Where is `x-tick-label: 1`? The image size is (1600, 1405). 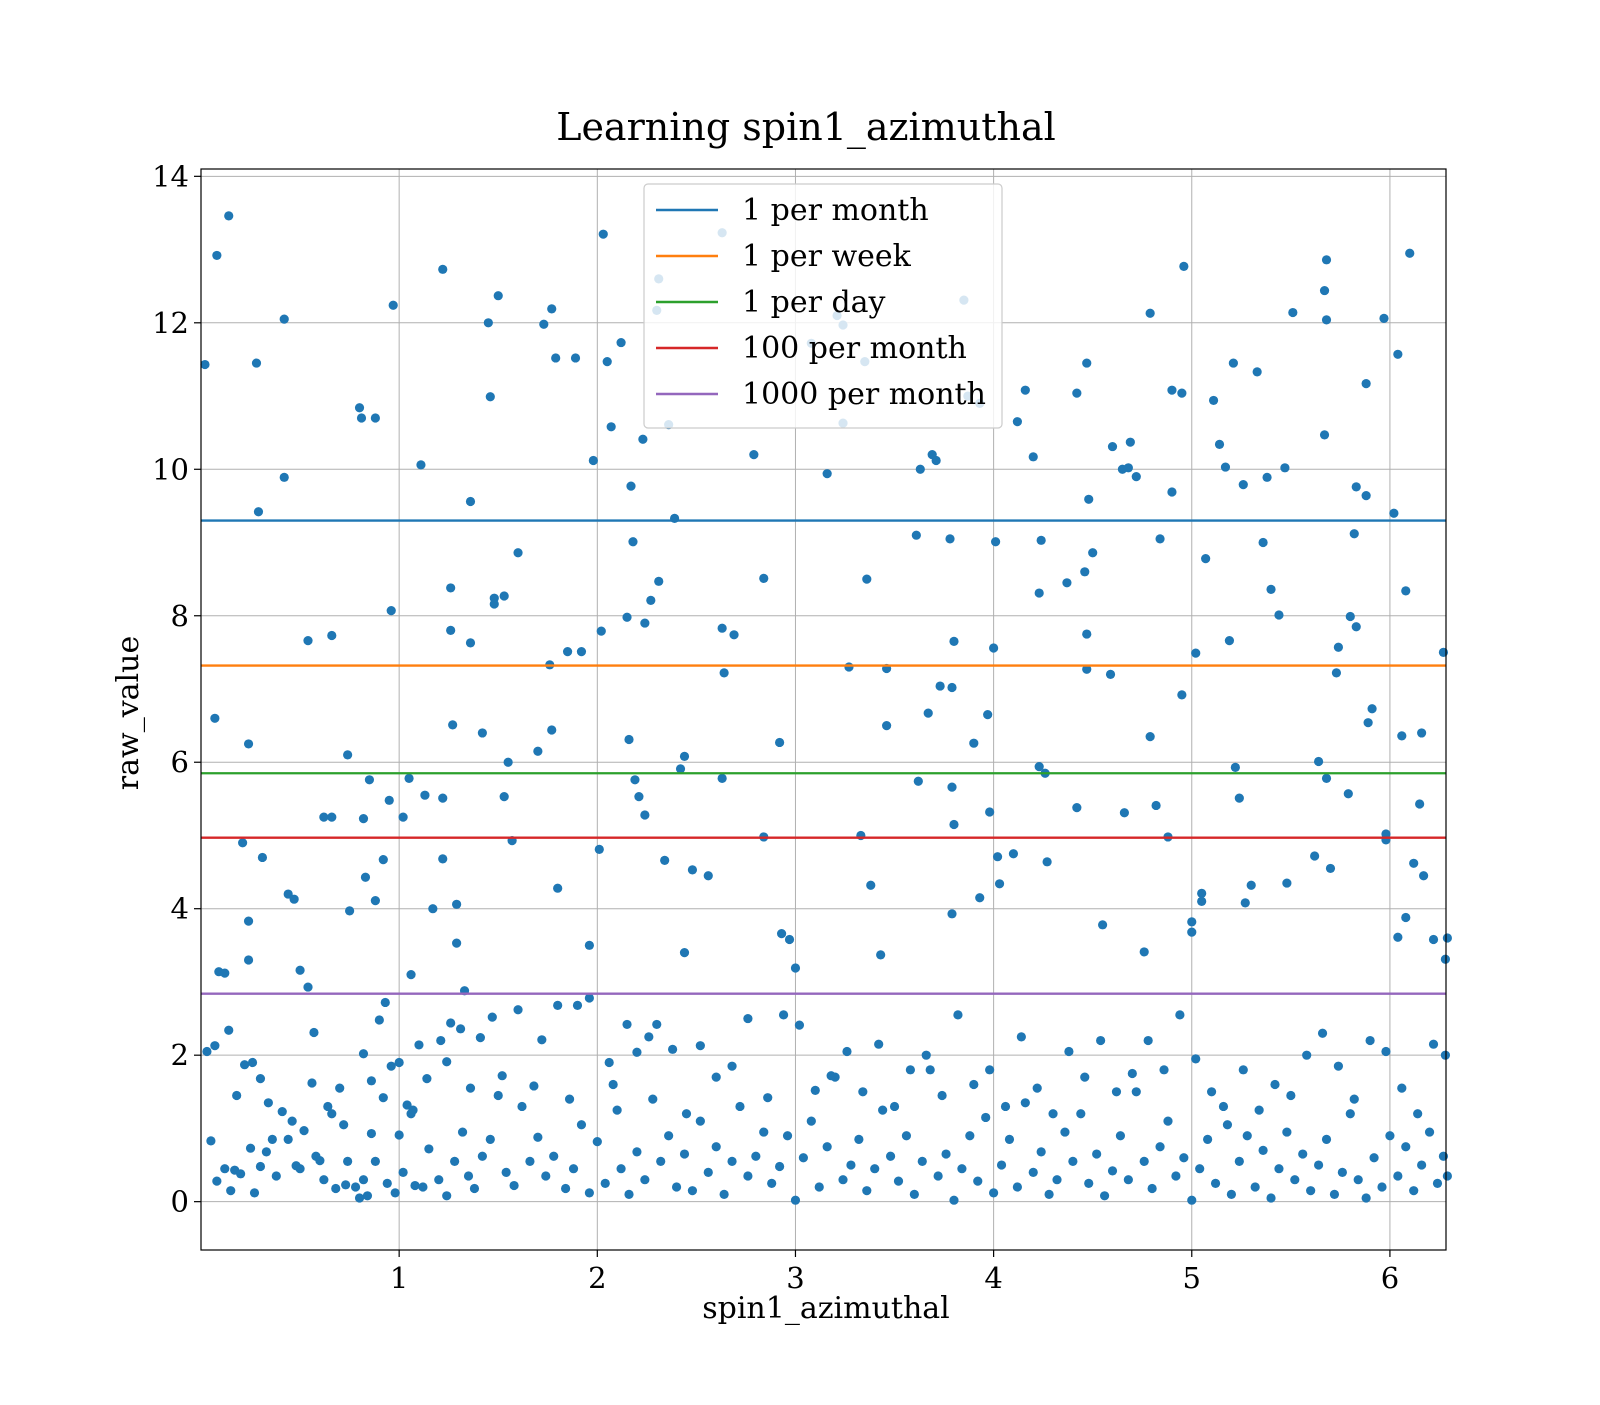 x-tick-label: 1 is located at coordinates (399, 1278).